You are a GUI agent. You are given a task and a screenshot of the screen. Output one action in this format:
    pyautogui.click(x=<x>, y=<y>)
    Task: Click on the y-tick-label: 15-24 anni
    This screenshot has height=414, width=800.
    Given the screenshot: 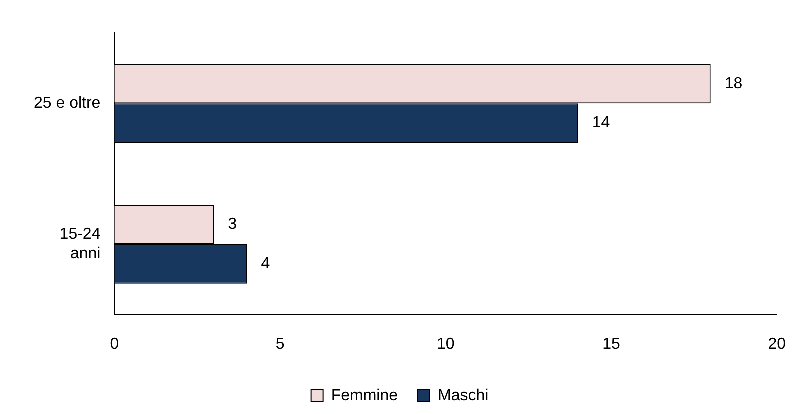 What is the action you would take?
    pyautogui.click(x=80, y=244)
    